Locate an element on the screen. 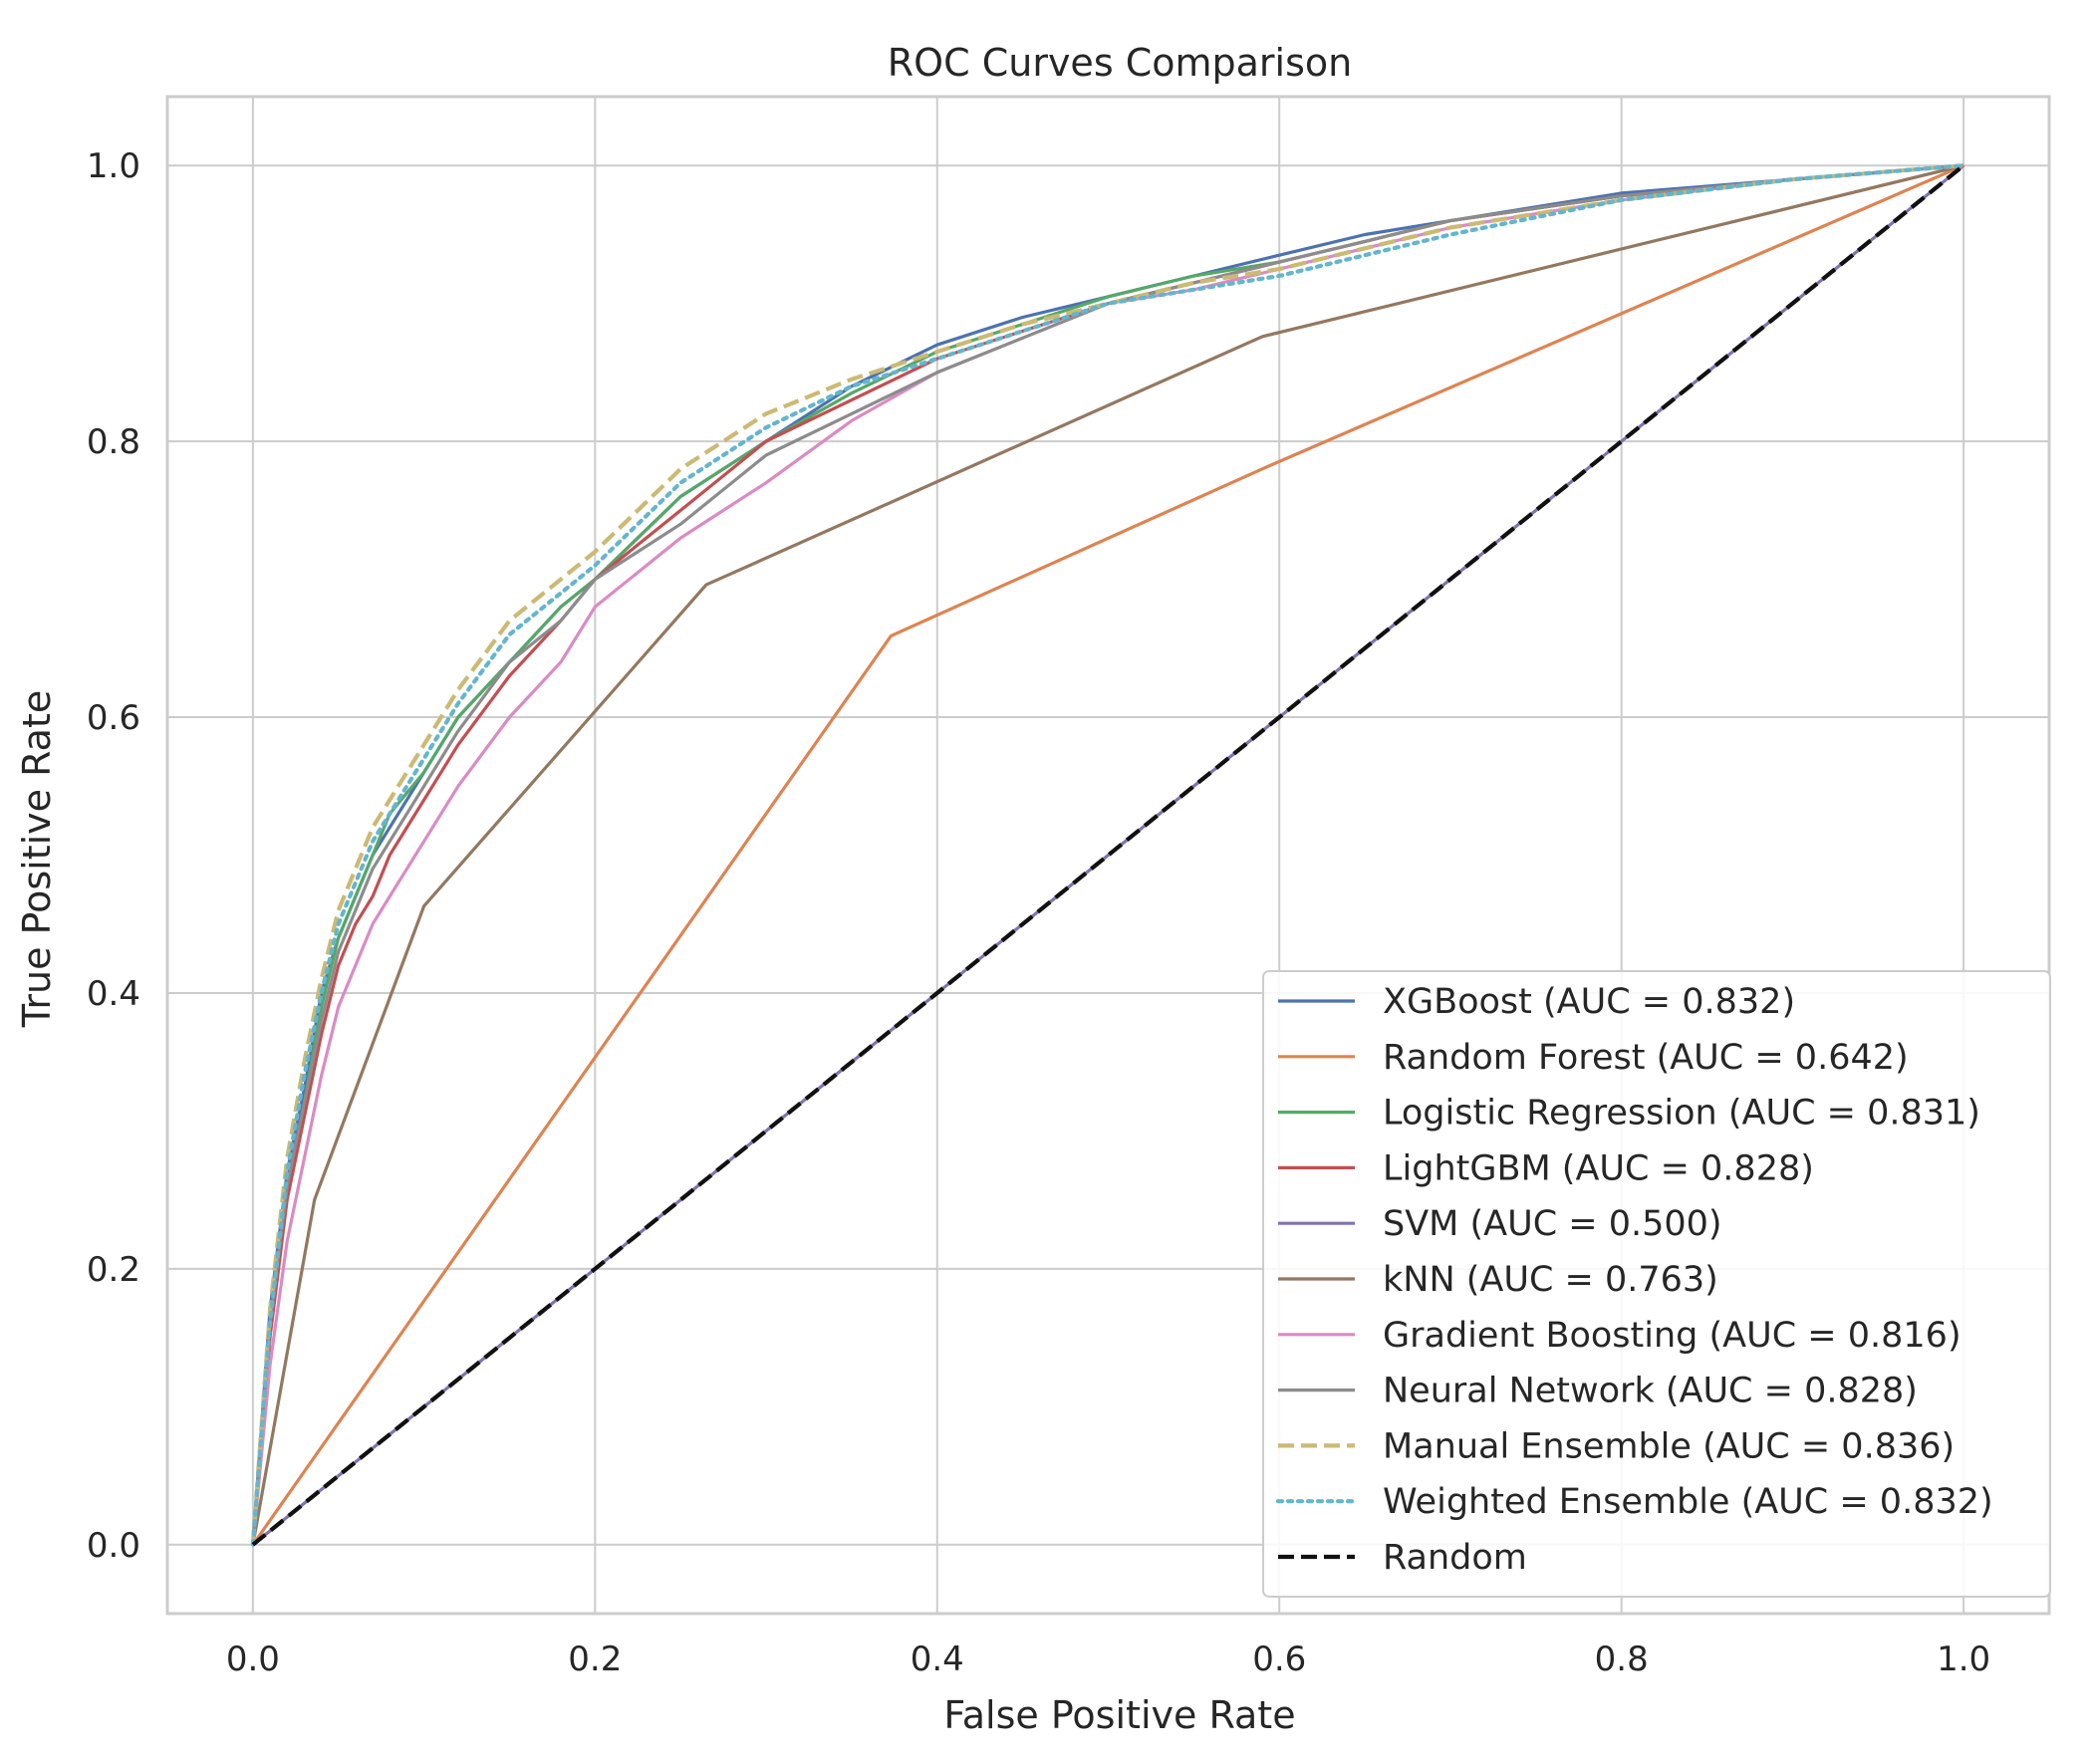 The image size is (2091, 1764). y-tick-label: 0.8 is located at coordinates (113, 442).